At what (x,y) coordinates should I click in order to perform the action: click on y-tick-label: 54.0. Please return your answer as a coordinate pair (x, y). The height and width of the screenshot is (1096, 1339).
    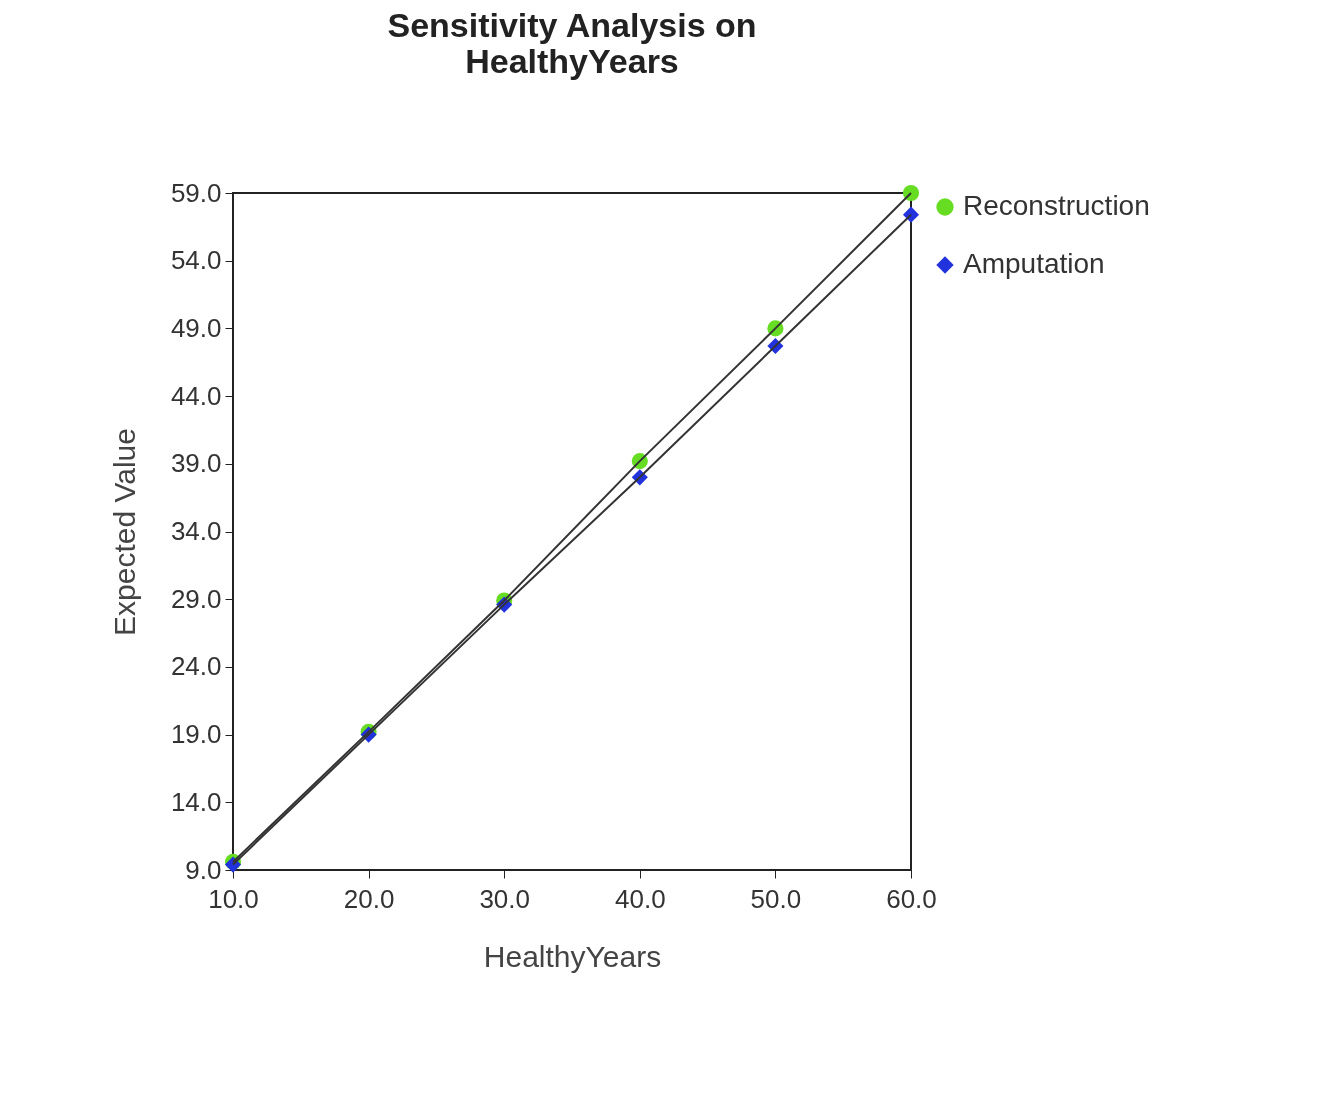
    Looking at the image, I should click on (196, 260).